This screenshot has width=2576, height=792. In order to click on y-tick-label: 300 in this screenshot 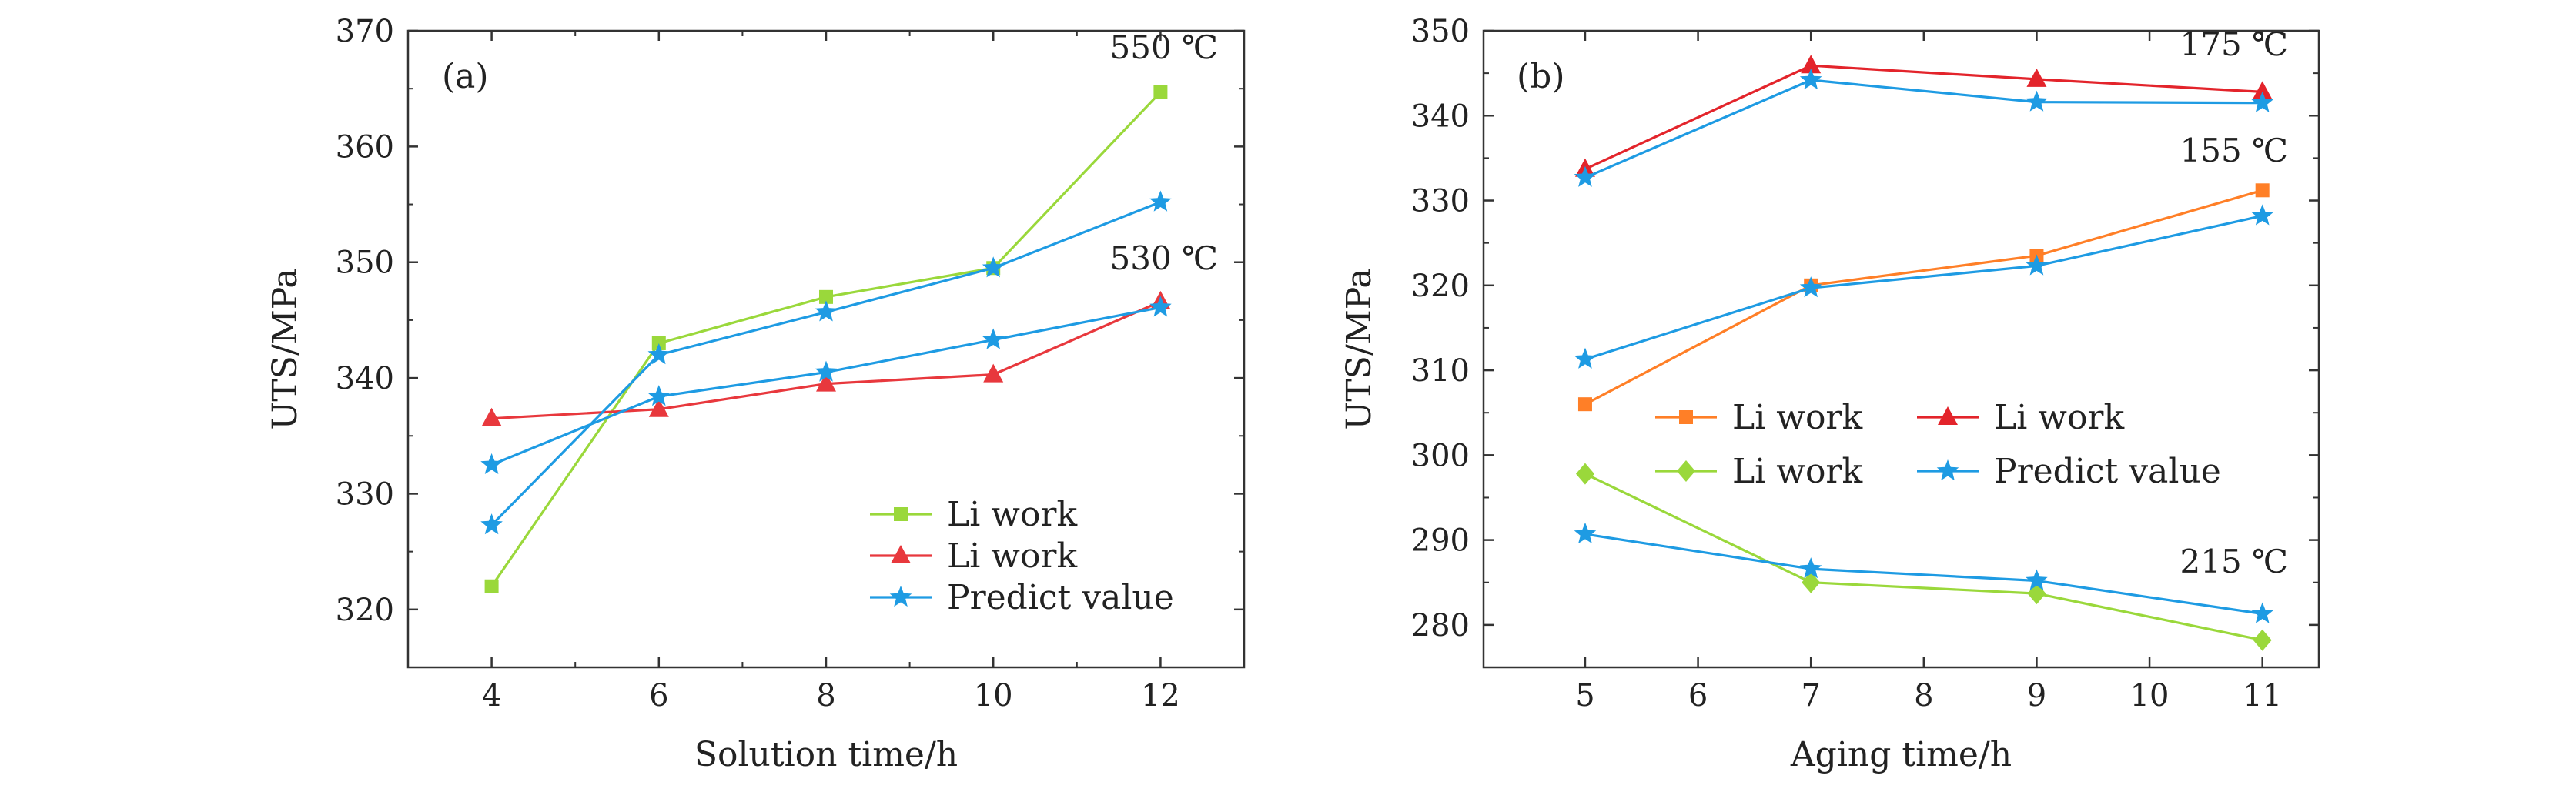, I will do `click(1441, 455)`.